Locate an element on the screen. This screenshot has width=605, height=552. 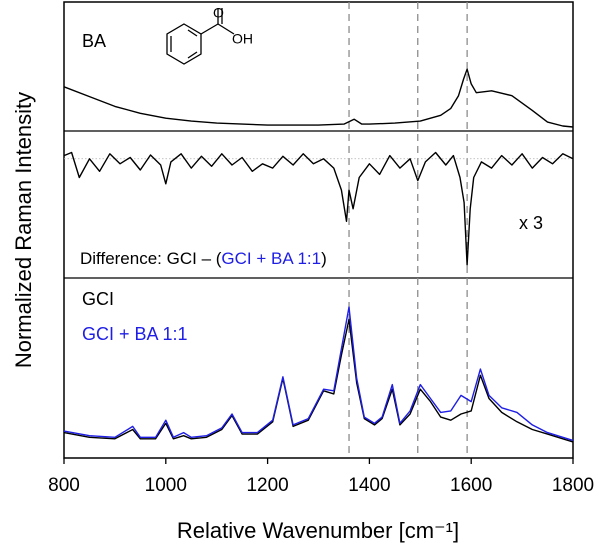
carbonyl-oxygen-label: O is located at coordinates (218, 12).